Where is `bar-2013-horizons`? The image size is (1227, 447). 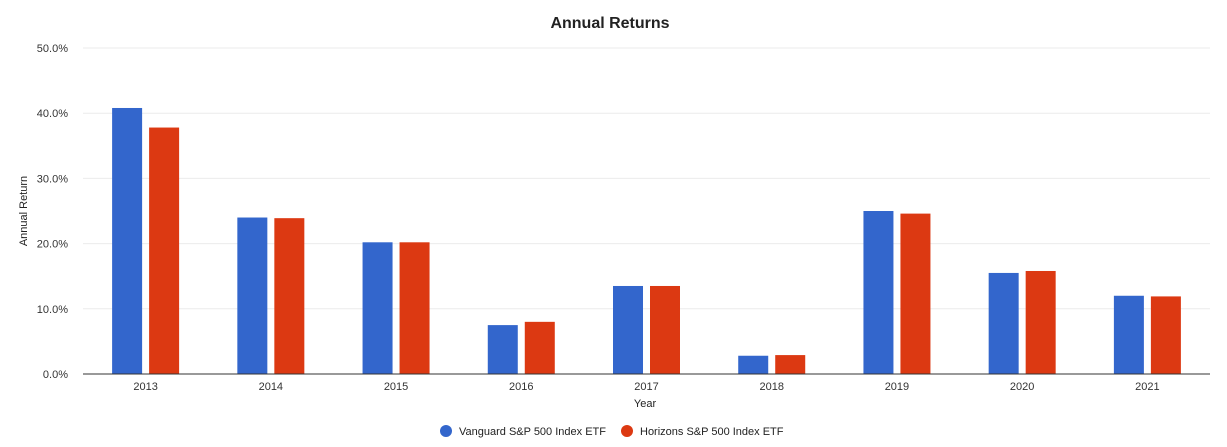 bar-2013-horizons is located at coordinates (164, 250).